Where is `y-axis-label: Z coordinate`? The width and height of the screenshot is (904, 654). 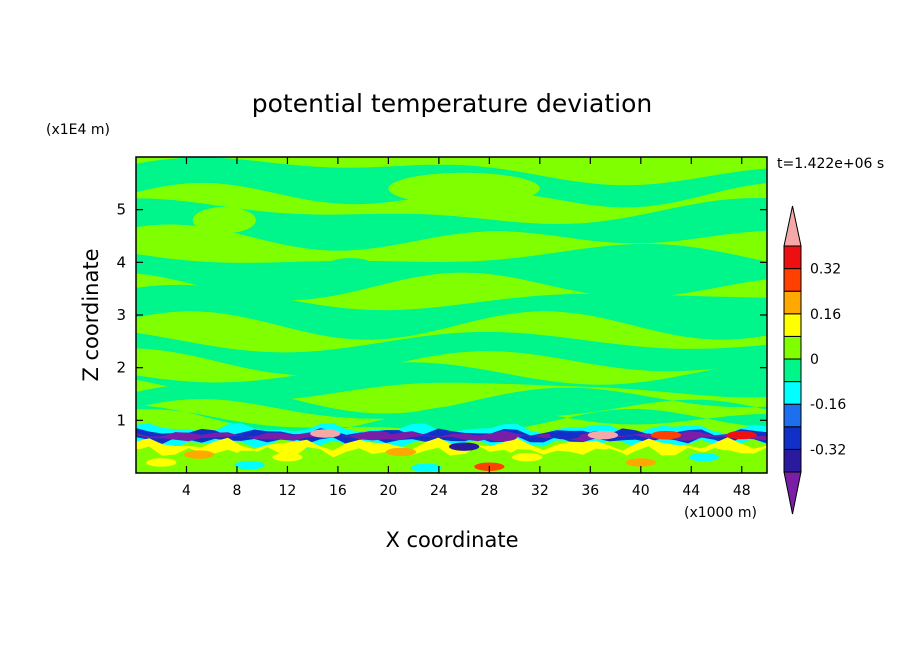
y-axis-label: Z coordinate is located at coordinates (91, 314).